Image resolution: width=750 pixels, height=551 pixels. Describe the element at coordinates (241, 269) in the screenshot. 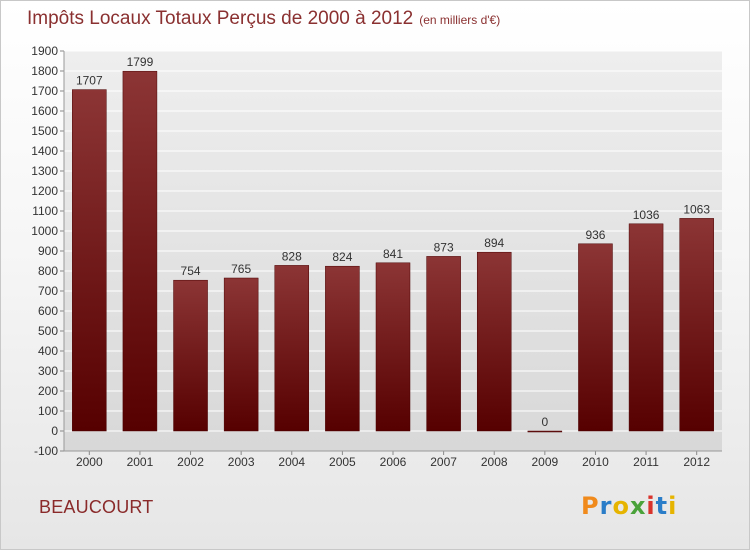

I see `data-label-2003: 765` at that location.